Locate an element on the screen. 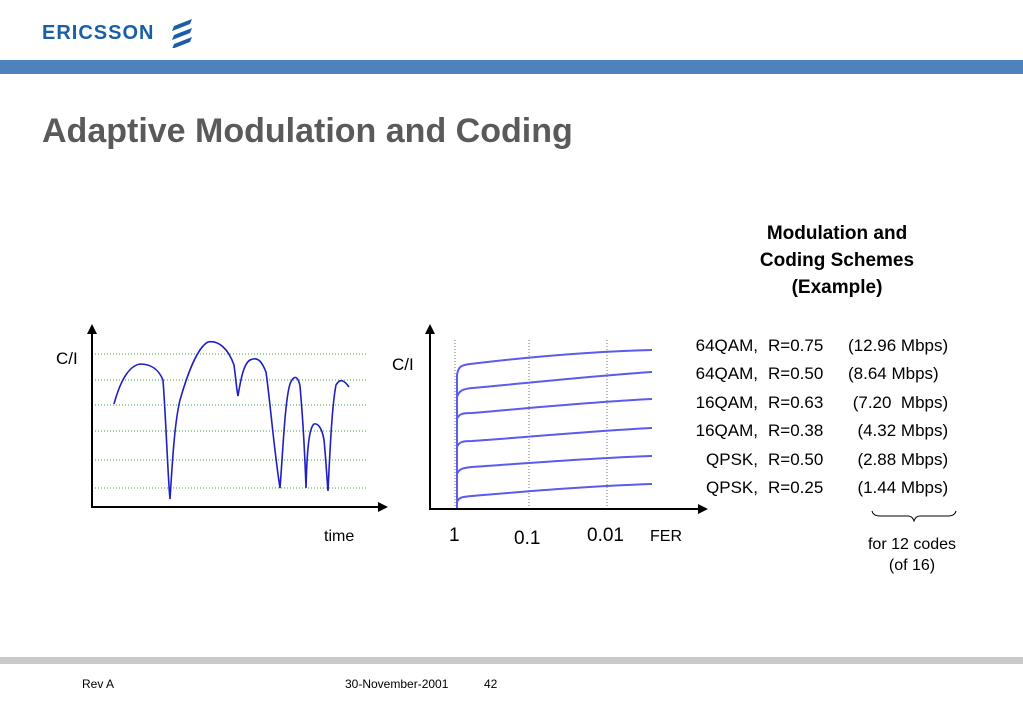 This screenshot has width=1023, height=708. mcs-bitrate: (12.96 Mbps) is located at coordinates (898, 345).